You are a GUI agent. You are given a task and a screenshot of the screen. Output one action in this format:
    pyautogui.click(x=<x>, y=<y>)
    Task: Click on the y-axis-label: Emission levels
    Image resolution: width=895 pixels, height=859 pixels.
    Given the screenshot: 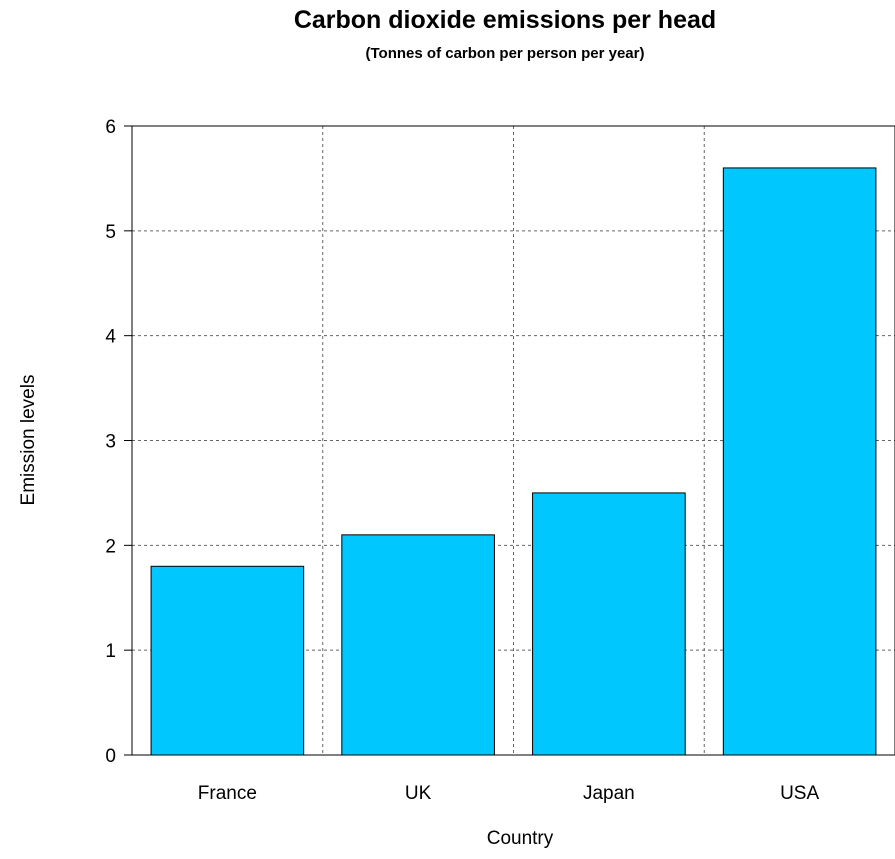 What is the action you would take?
    pyautogui.click(x=28, y=440)
    